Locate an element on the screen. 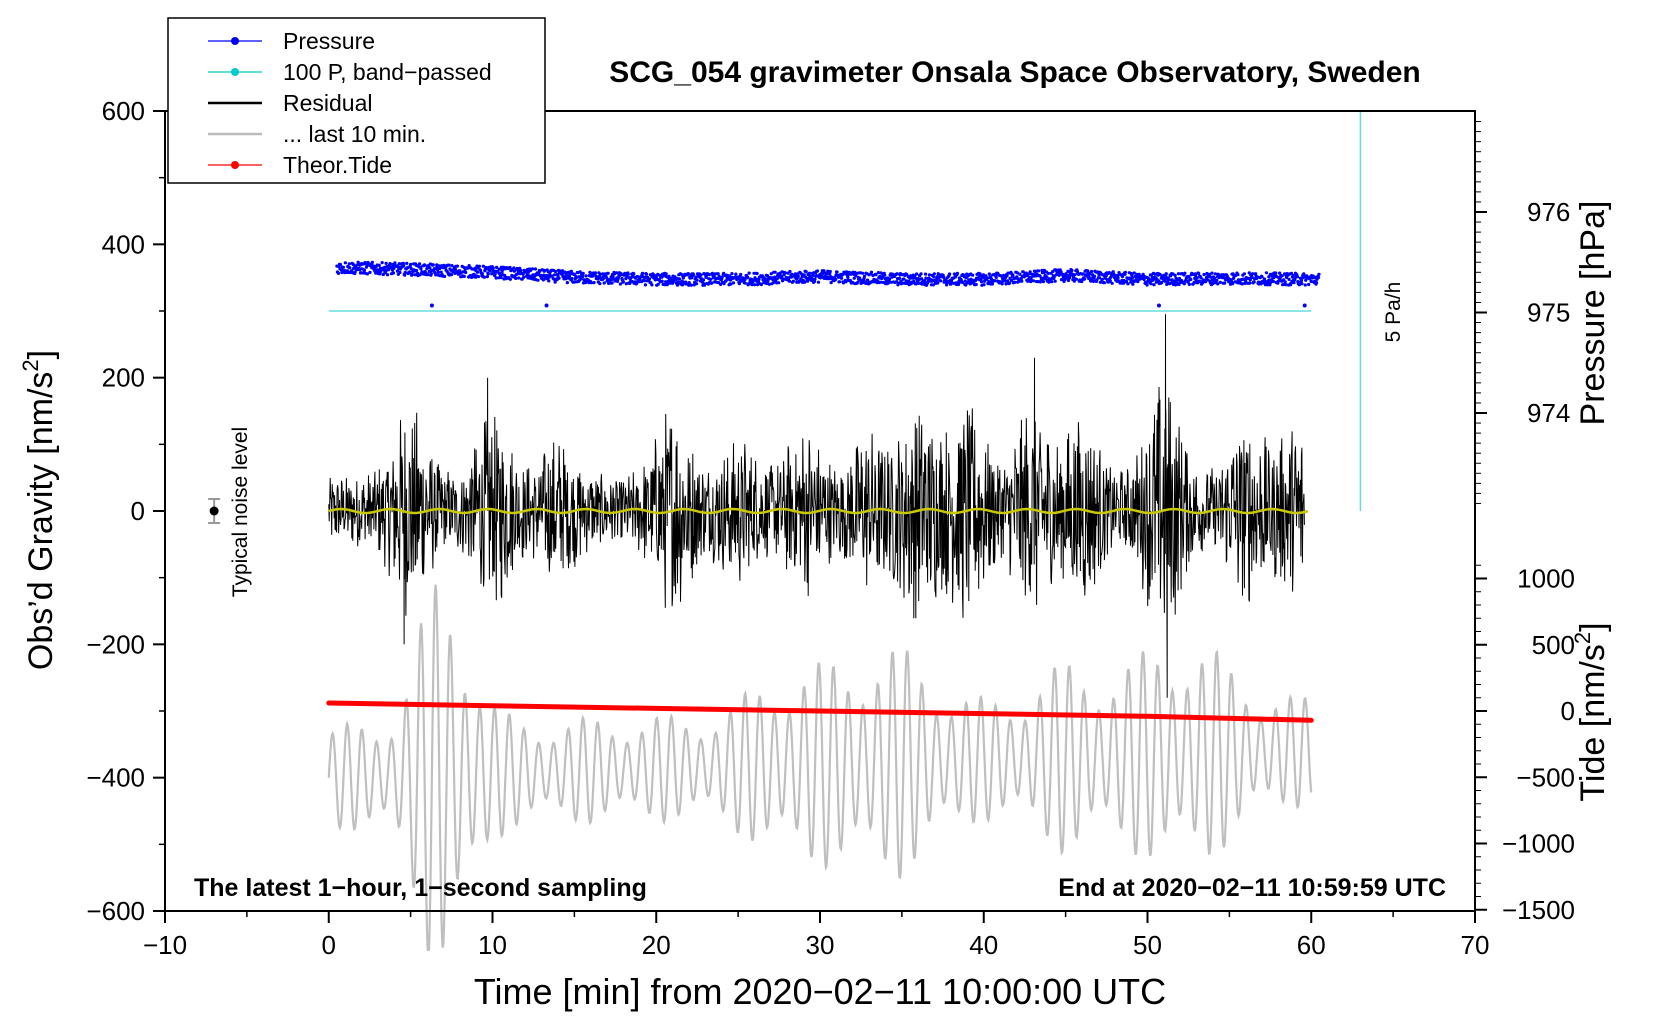  legend-box is located at coordinates (356, 100).